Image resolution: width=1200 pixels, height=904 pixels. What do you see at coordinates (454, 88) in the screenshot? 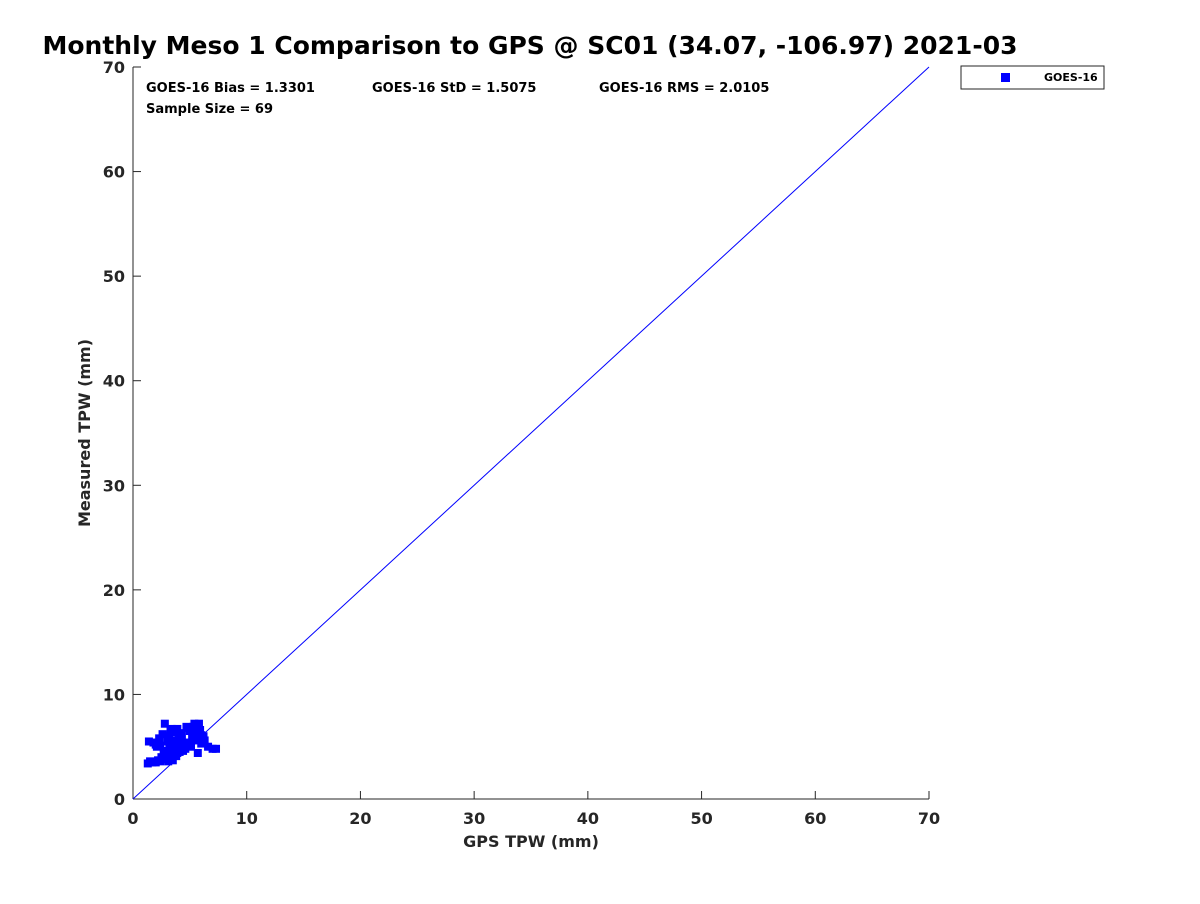
I see `std-annotation: GOES-16 StD = 1.5075` at bounding box center [454, 88].